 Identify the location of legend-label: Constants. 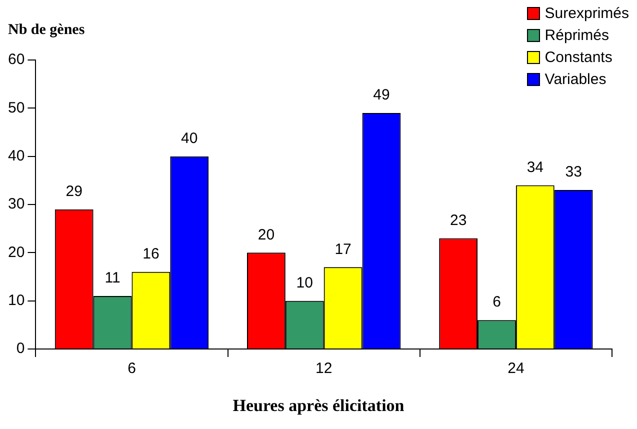
(578, 57).